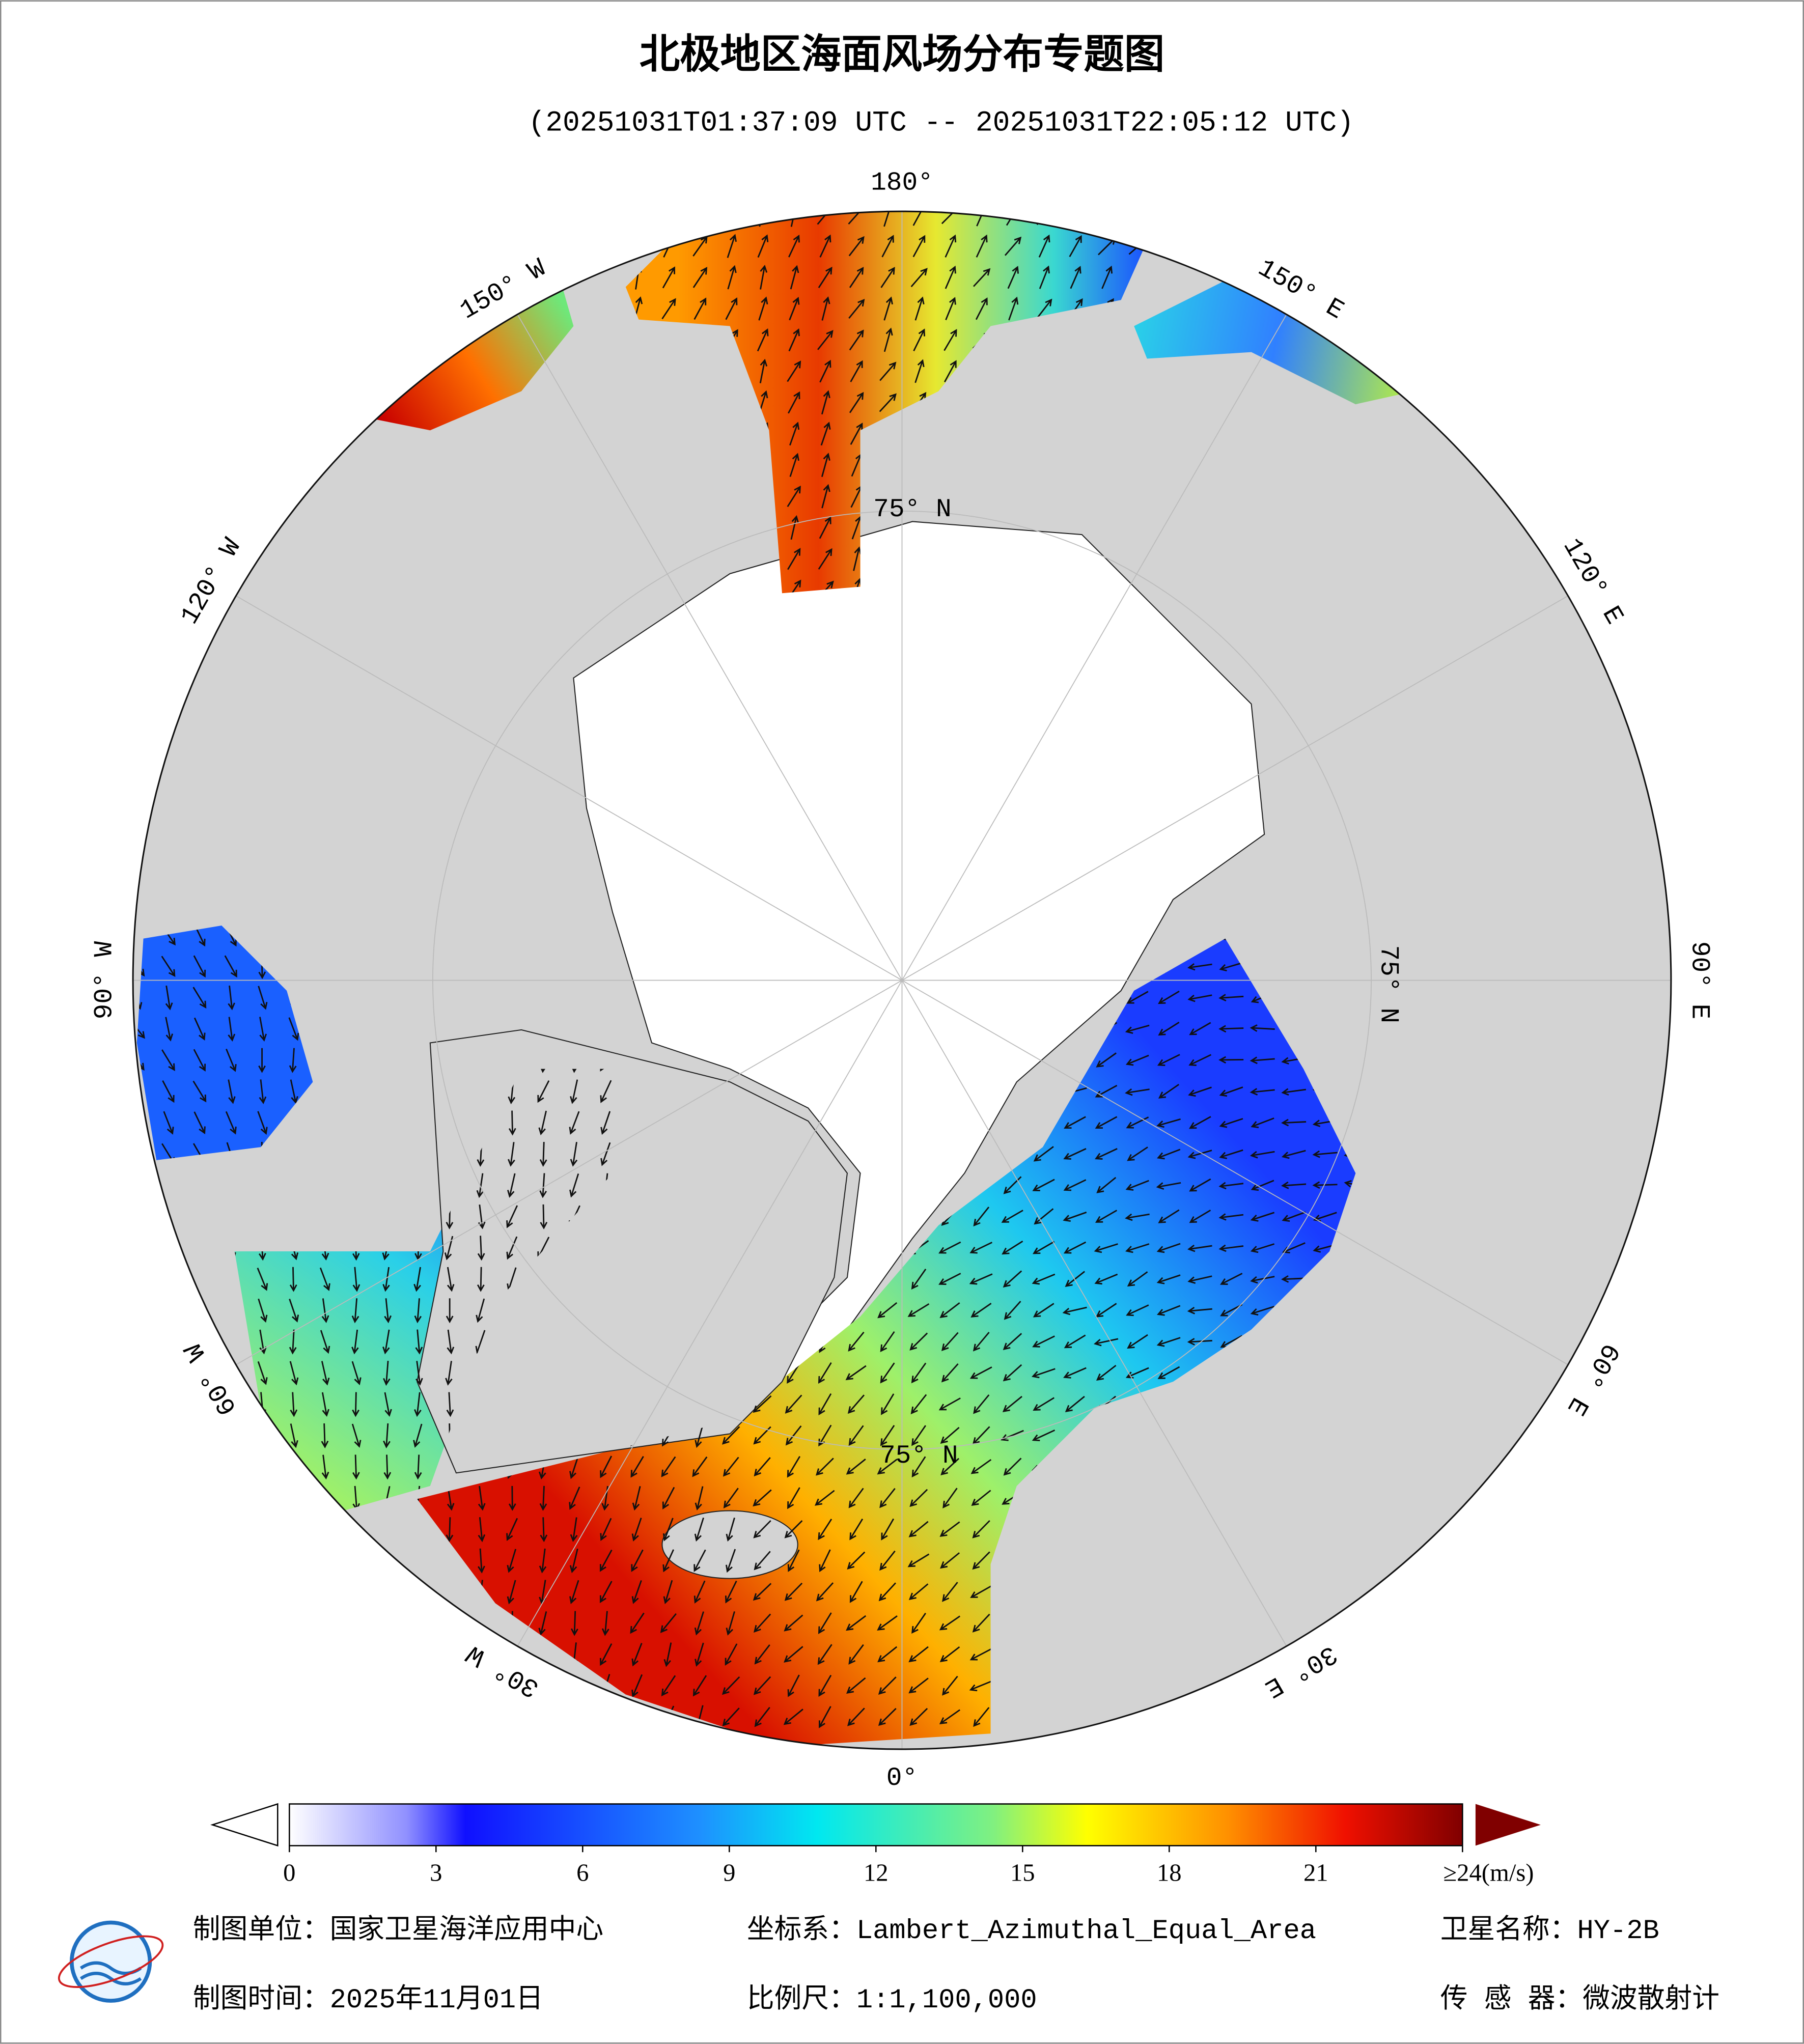 The image size is (1804, 2044). Describe the element at coordinates (892, 2000) in the screenshot. I see `footer-scale: 比例尺：1:1,100,000` at that location.